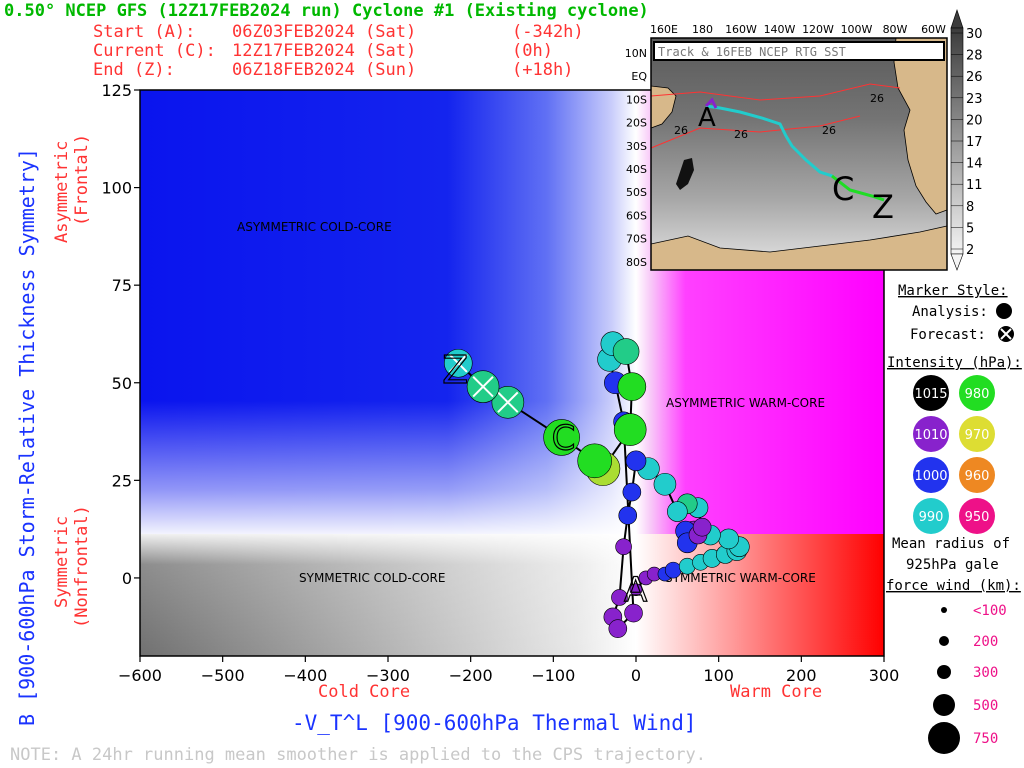 The height and width of the screenshot is (768, 1024). I want to click on y-axis-ticks: 125 100 75 50 25 0, so click(120, 334).